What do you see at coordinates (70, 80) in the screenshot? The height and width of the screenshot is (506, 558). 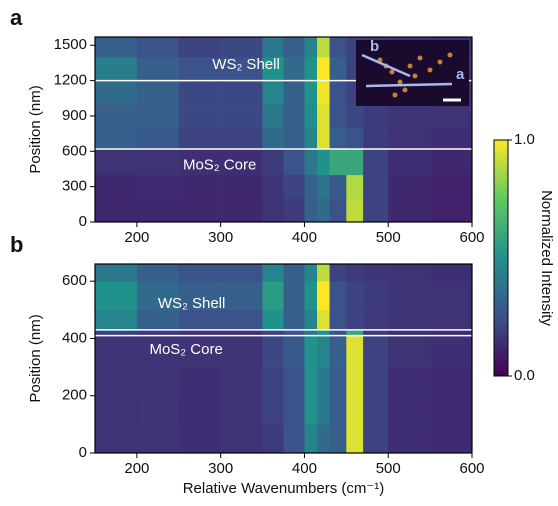 I see `y-tick-label: 1200` at bounding box center [70, 80].